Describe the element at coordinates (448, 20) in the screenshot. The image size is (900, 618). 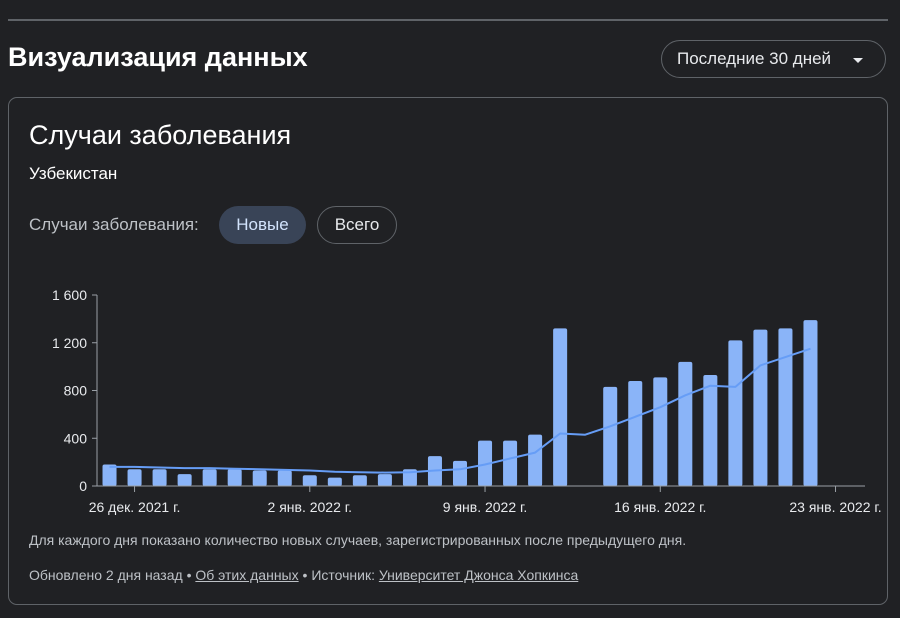
I see `top-divider` at that location.